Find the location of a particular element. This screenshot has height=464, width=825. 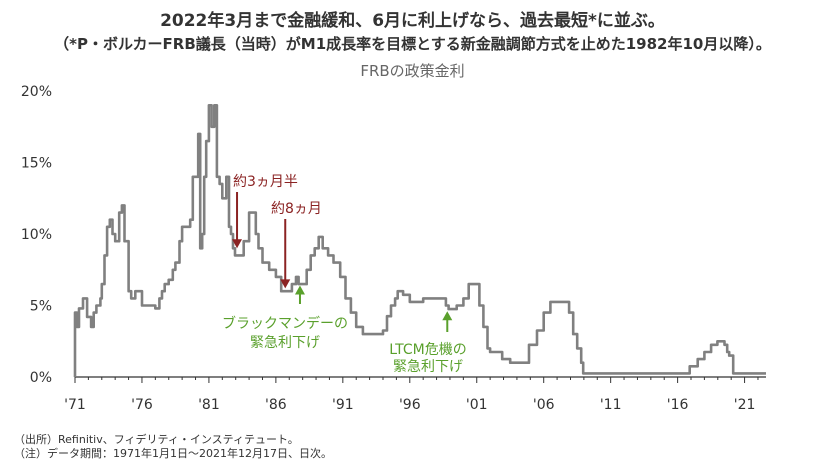

annotation-3-5-months-label: 約3ヵ月半 is located at coordinates (265, 182).